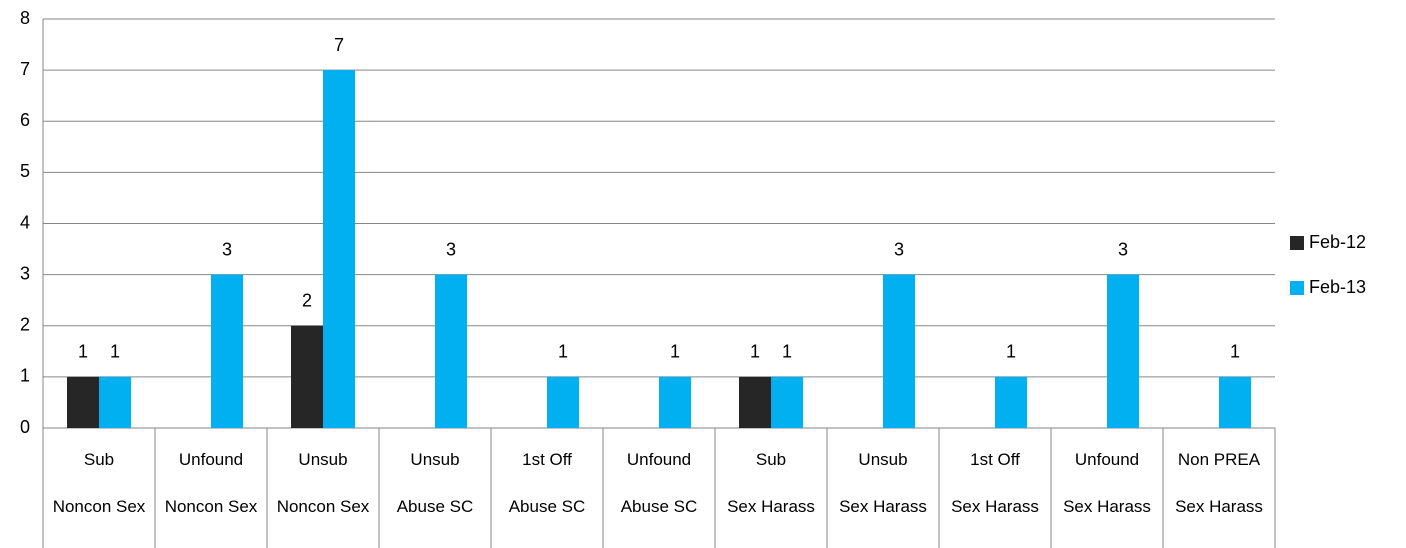 This screenshot has width=1406, height=548. Describe the element at coordinates (25, 222) in the screenshot. I see `y-tick-label: 4` at that location.